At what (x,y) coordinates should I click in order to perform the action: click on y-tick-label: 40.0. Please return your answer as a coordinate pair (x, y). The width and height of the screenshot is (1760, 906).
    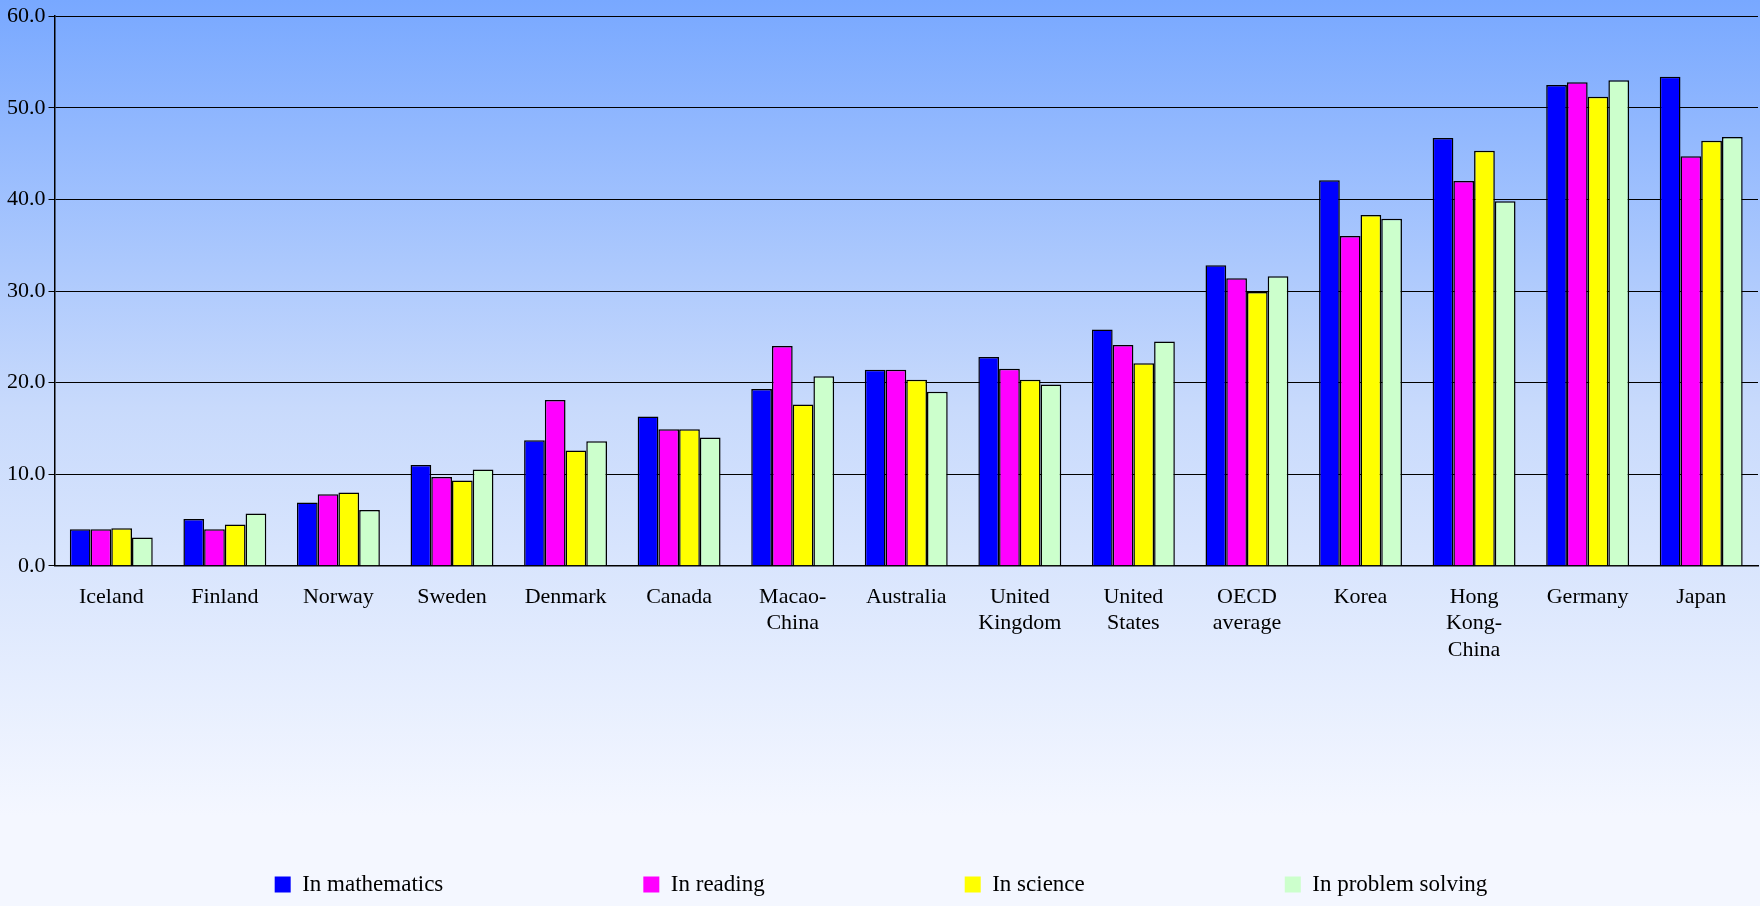
    Looking at the image, I should click on (26, 198).